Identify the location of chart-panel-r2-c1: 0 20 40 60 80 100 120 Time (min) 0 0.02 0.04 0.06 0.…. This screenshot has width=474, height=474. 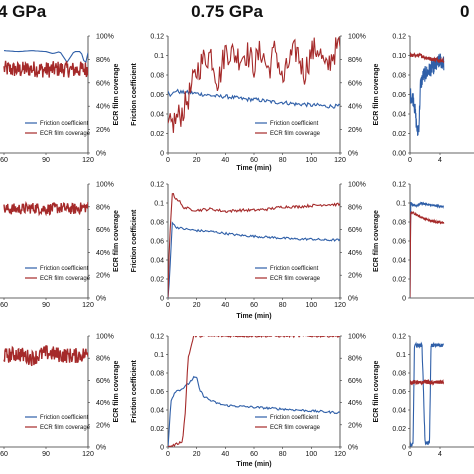
(255, 401).